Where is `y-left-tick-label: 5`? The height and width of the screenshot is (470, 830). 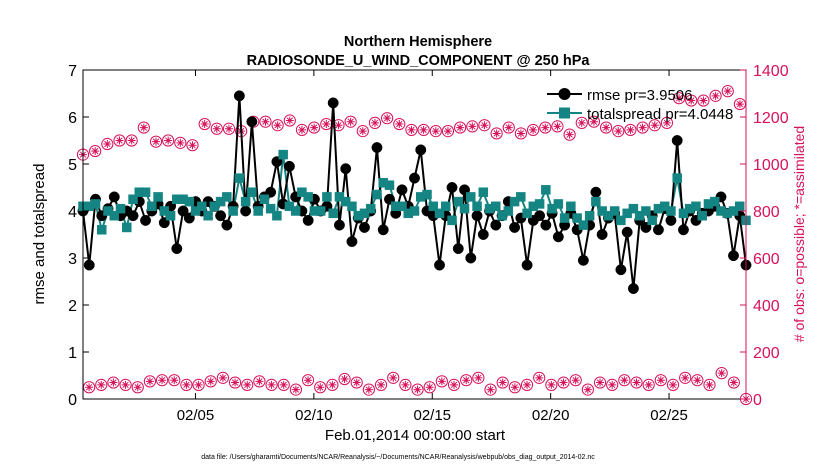
y-left-tick-label: 5 is located at coordinates (72, 165).